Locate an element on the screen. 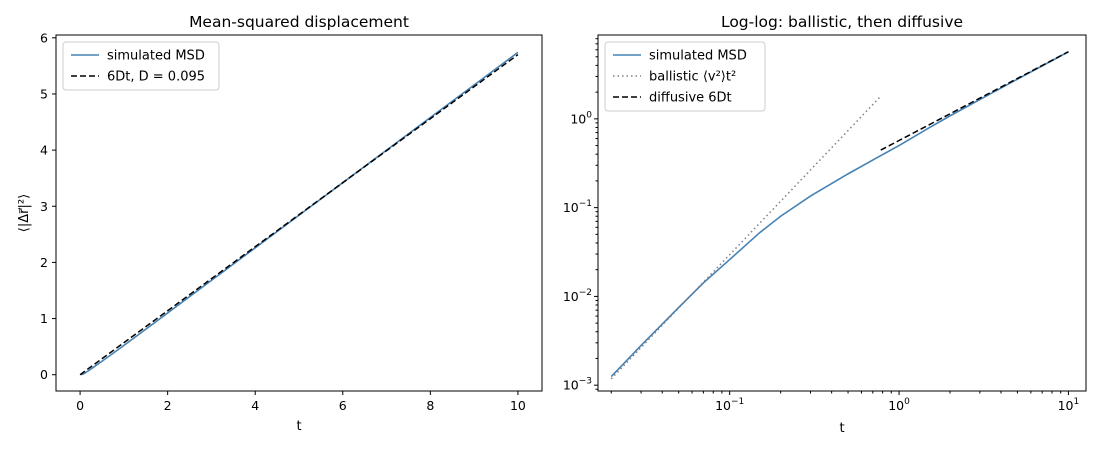 This screenshot has width=1100, height=450. legend: simulated MSD 6Dt, D = 0.095 is located at coordinates (141, 66).